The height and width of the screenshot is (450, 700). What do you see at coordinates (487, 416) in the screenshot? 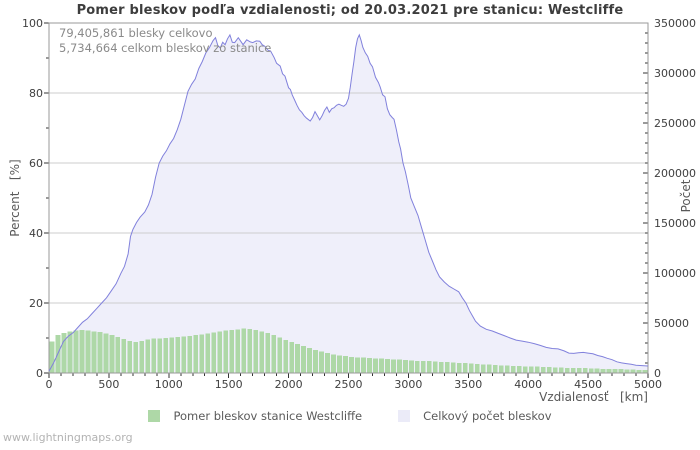
I see `legend-label-total: Celkový počet bleskov` at bounding box center [487, 416].